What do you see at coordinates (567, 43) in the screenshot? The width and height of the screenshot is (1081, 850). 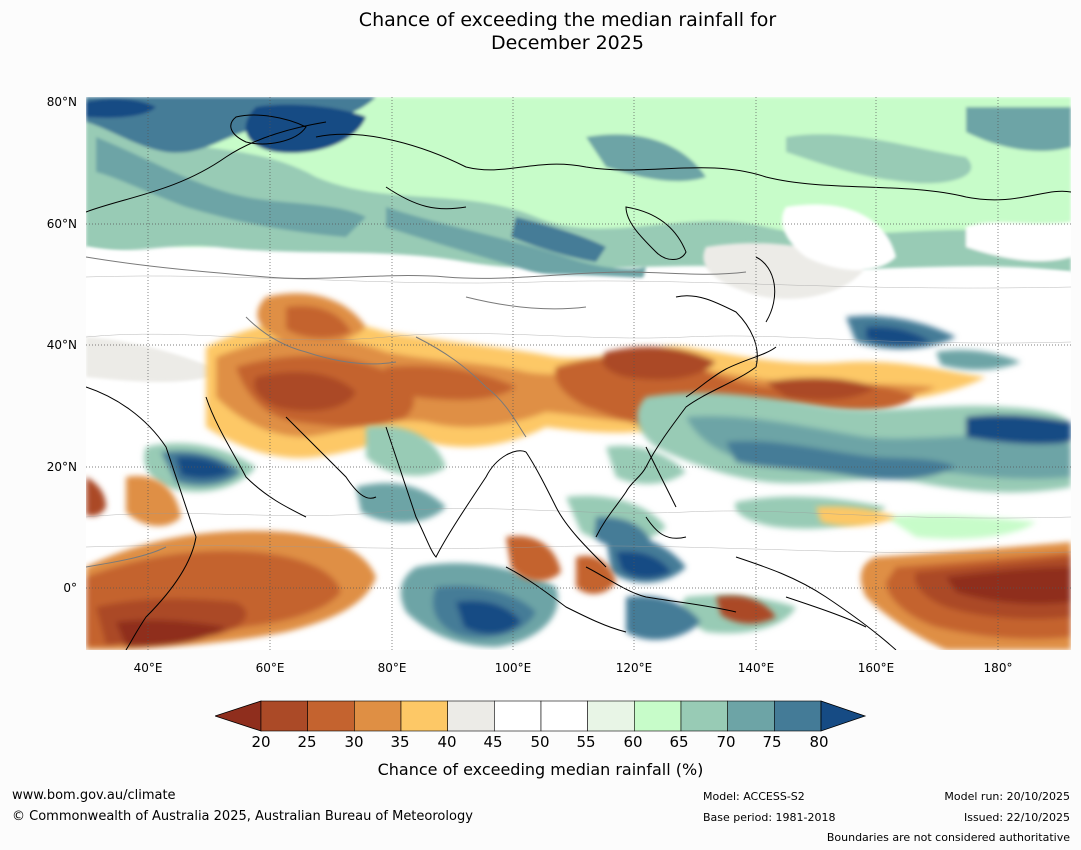 I see `map-title-line2: December 2025` at bounding box center [567, 43].